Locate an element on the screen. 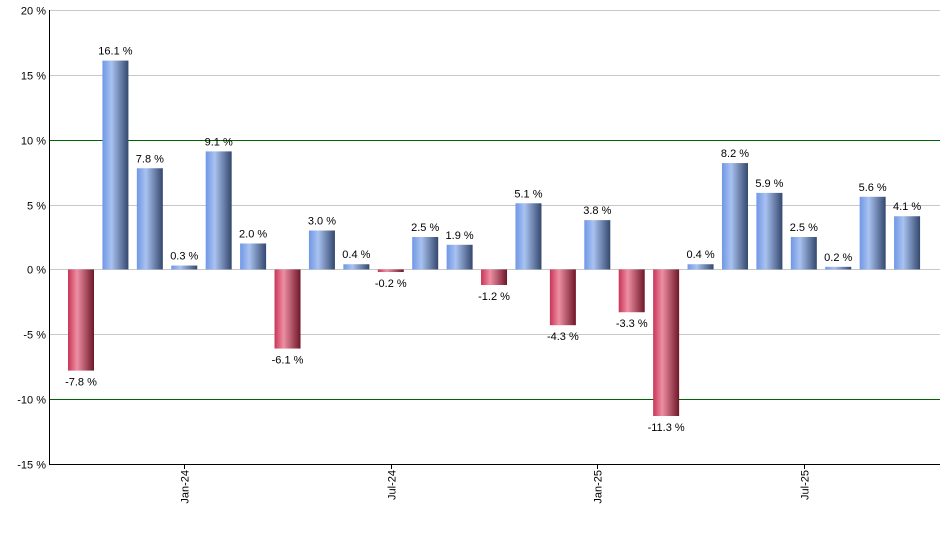  data-label: 16.1 % is located at coordinates (115, 52).